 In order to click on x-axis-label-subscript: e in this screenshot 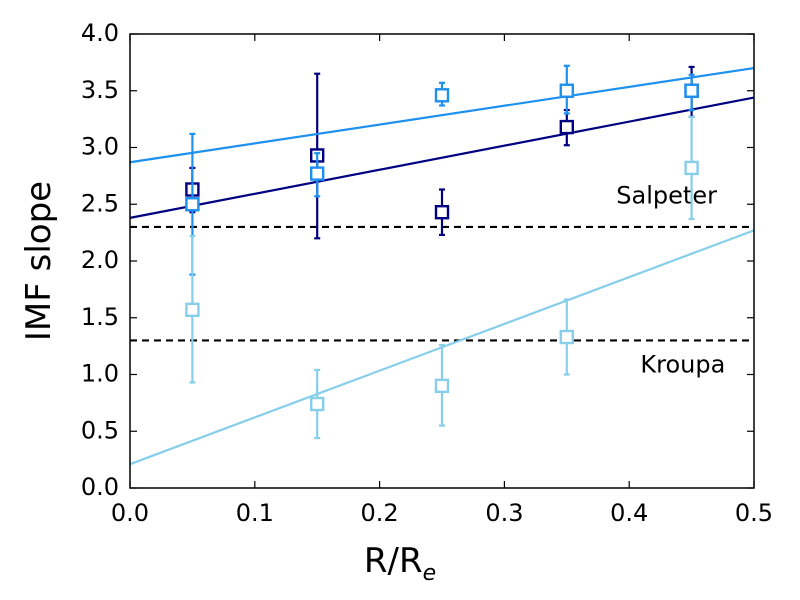, I will do `click(430, 573)`.